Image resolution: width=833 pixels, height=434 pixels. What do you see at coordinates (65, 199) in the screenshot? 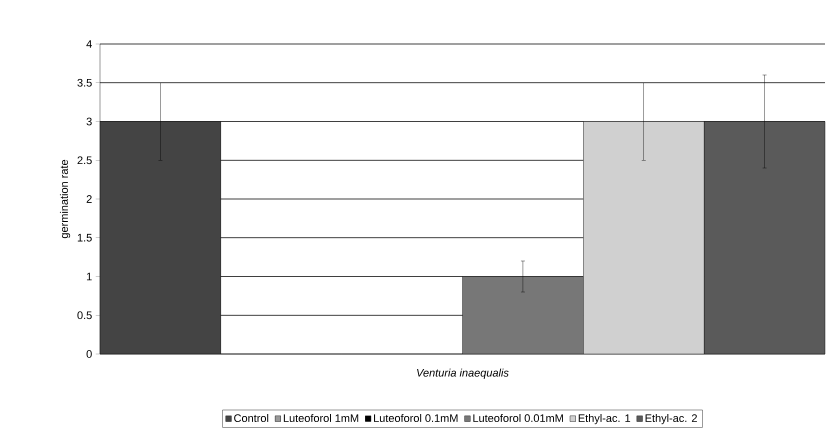
I see `y-axis-title: germination rate` at bounding box center [65, 199].